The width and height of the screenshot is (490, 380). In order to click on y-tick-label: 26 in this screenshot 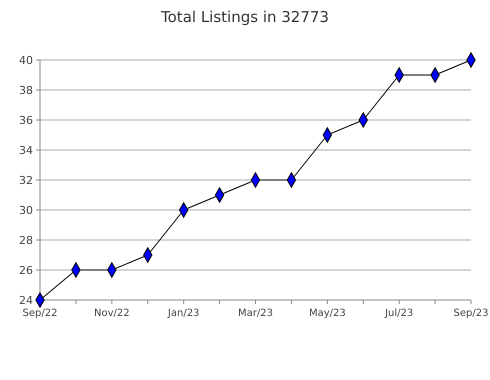, I will do `click(26, 270)`.